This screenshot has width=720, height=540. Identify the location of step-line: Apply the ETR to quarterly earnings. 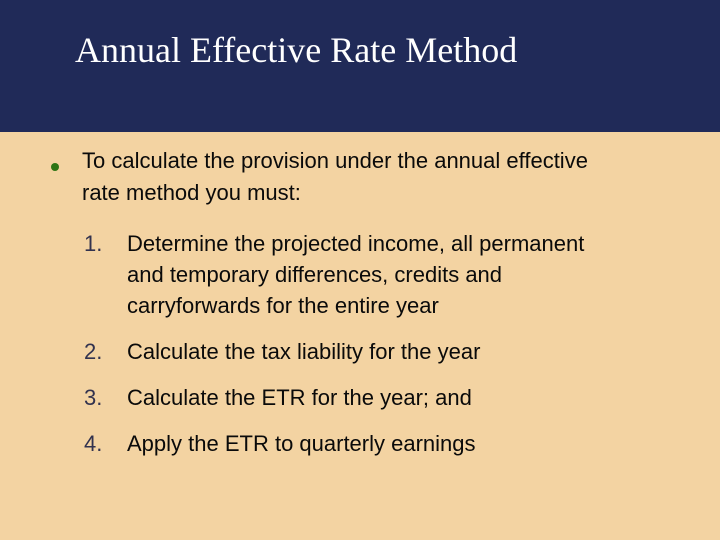
(301, 443).